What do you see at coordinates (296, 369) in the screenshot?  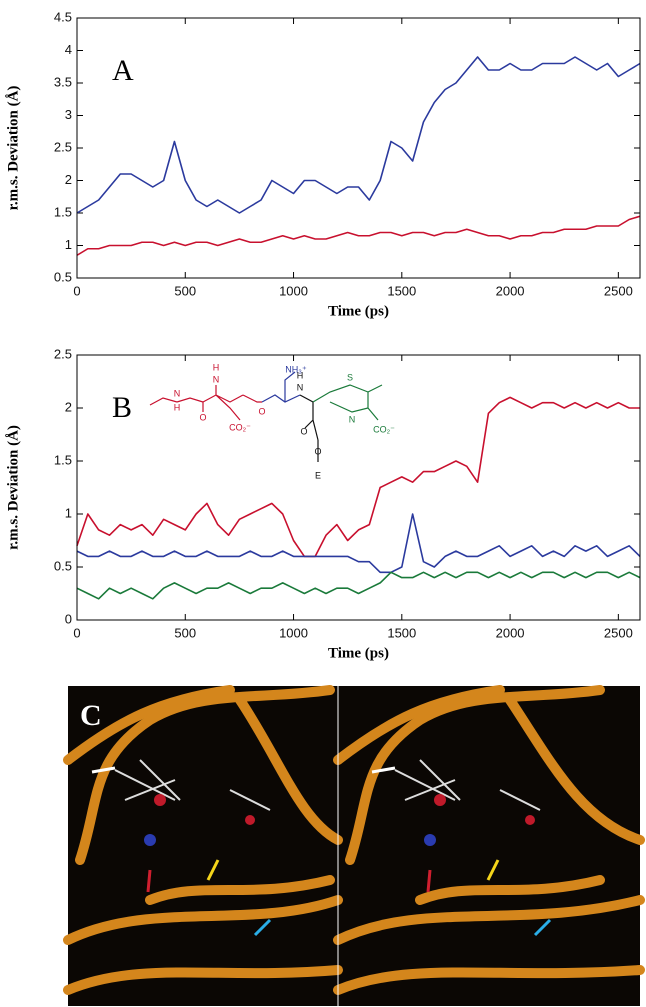 I see `structure-label: NH₃⁺` at bounding box center [296, 369].